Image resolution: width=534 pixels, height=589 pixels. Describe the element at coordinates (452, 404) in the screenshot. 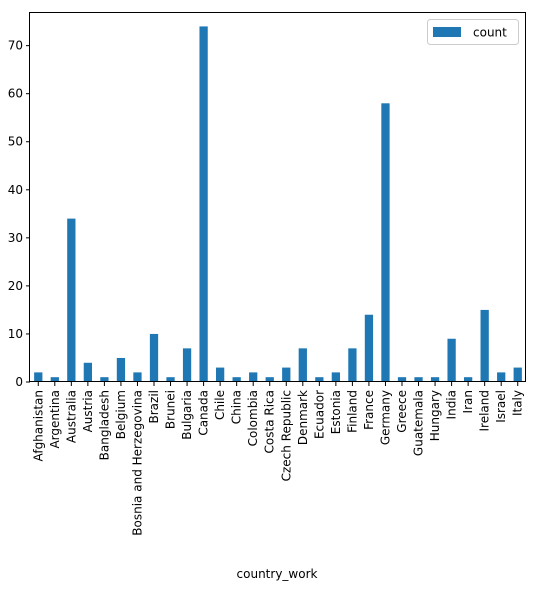

I see `x-tick-label: India` at that location.